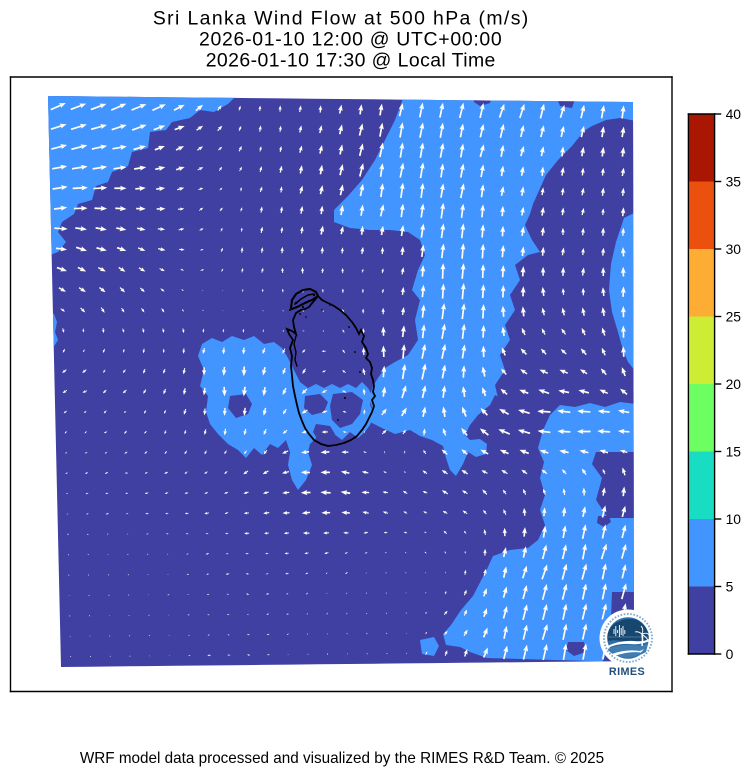 Image resolution: width=751 pixels, height=776 pixels. I want to click on svg-text: 35, so click(734, 182).